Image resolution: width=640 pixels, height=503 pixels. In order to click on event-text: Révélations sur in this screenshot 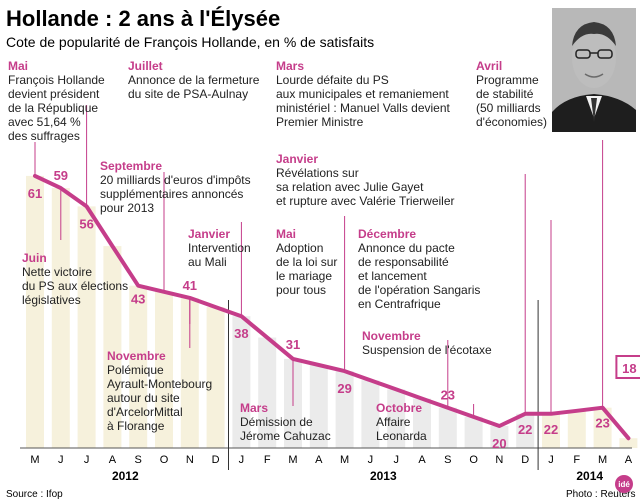, I will do `click(317, 173)`.